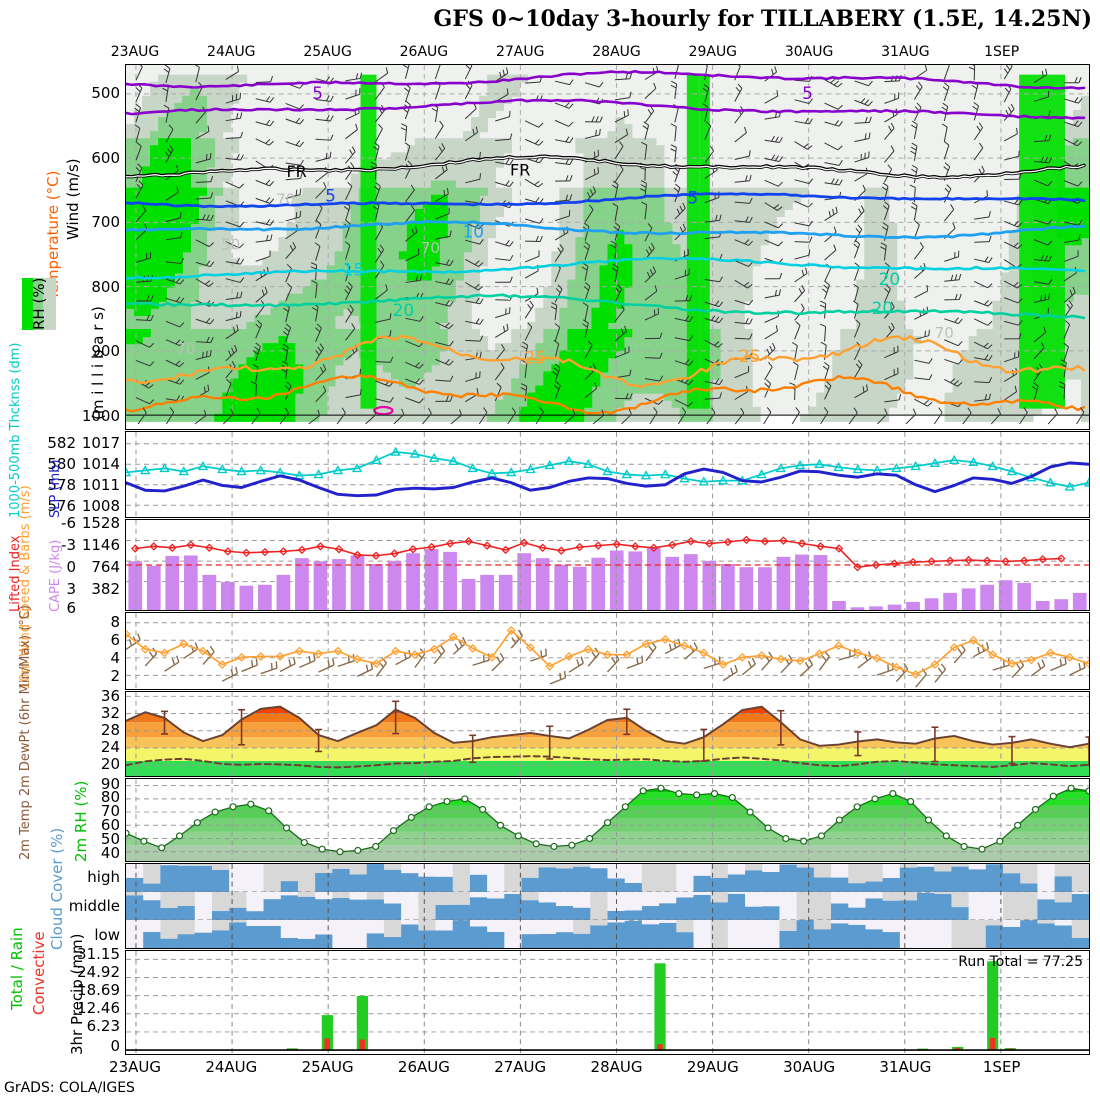 The width and height of the screenshot is (1100, 1100). What do you see at coordinates (110, 853) in the screenshot?
I see `rh2m-tick: 40` at bounding box center [110, 853].